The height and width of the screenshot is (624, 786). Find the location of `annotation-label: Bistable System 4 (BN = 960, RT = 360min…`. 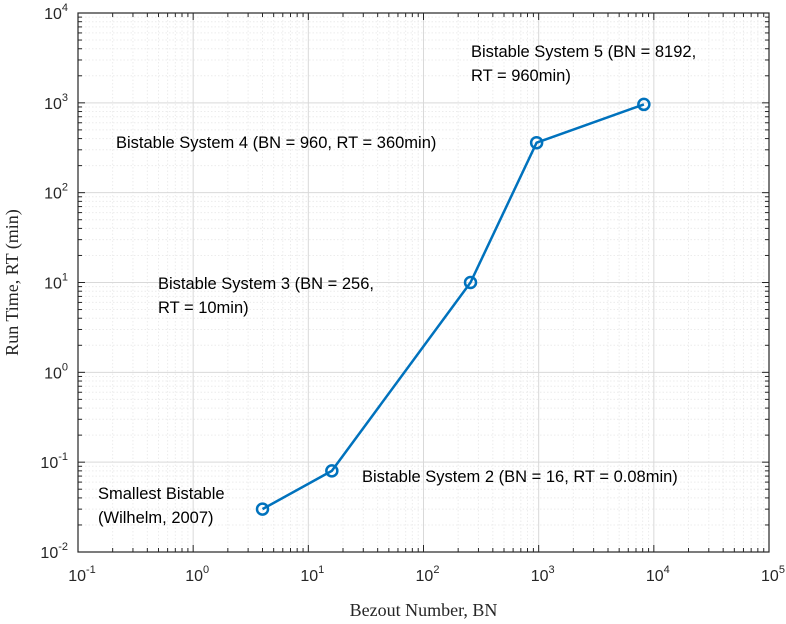

annotation-label: Bistable System 4 (BN = 960, RT = 360min… is located at coordinates (276, 143).